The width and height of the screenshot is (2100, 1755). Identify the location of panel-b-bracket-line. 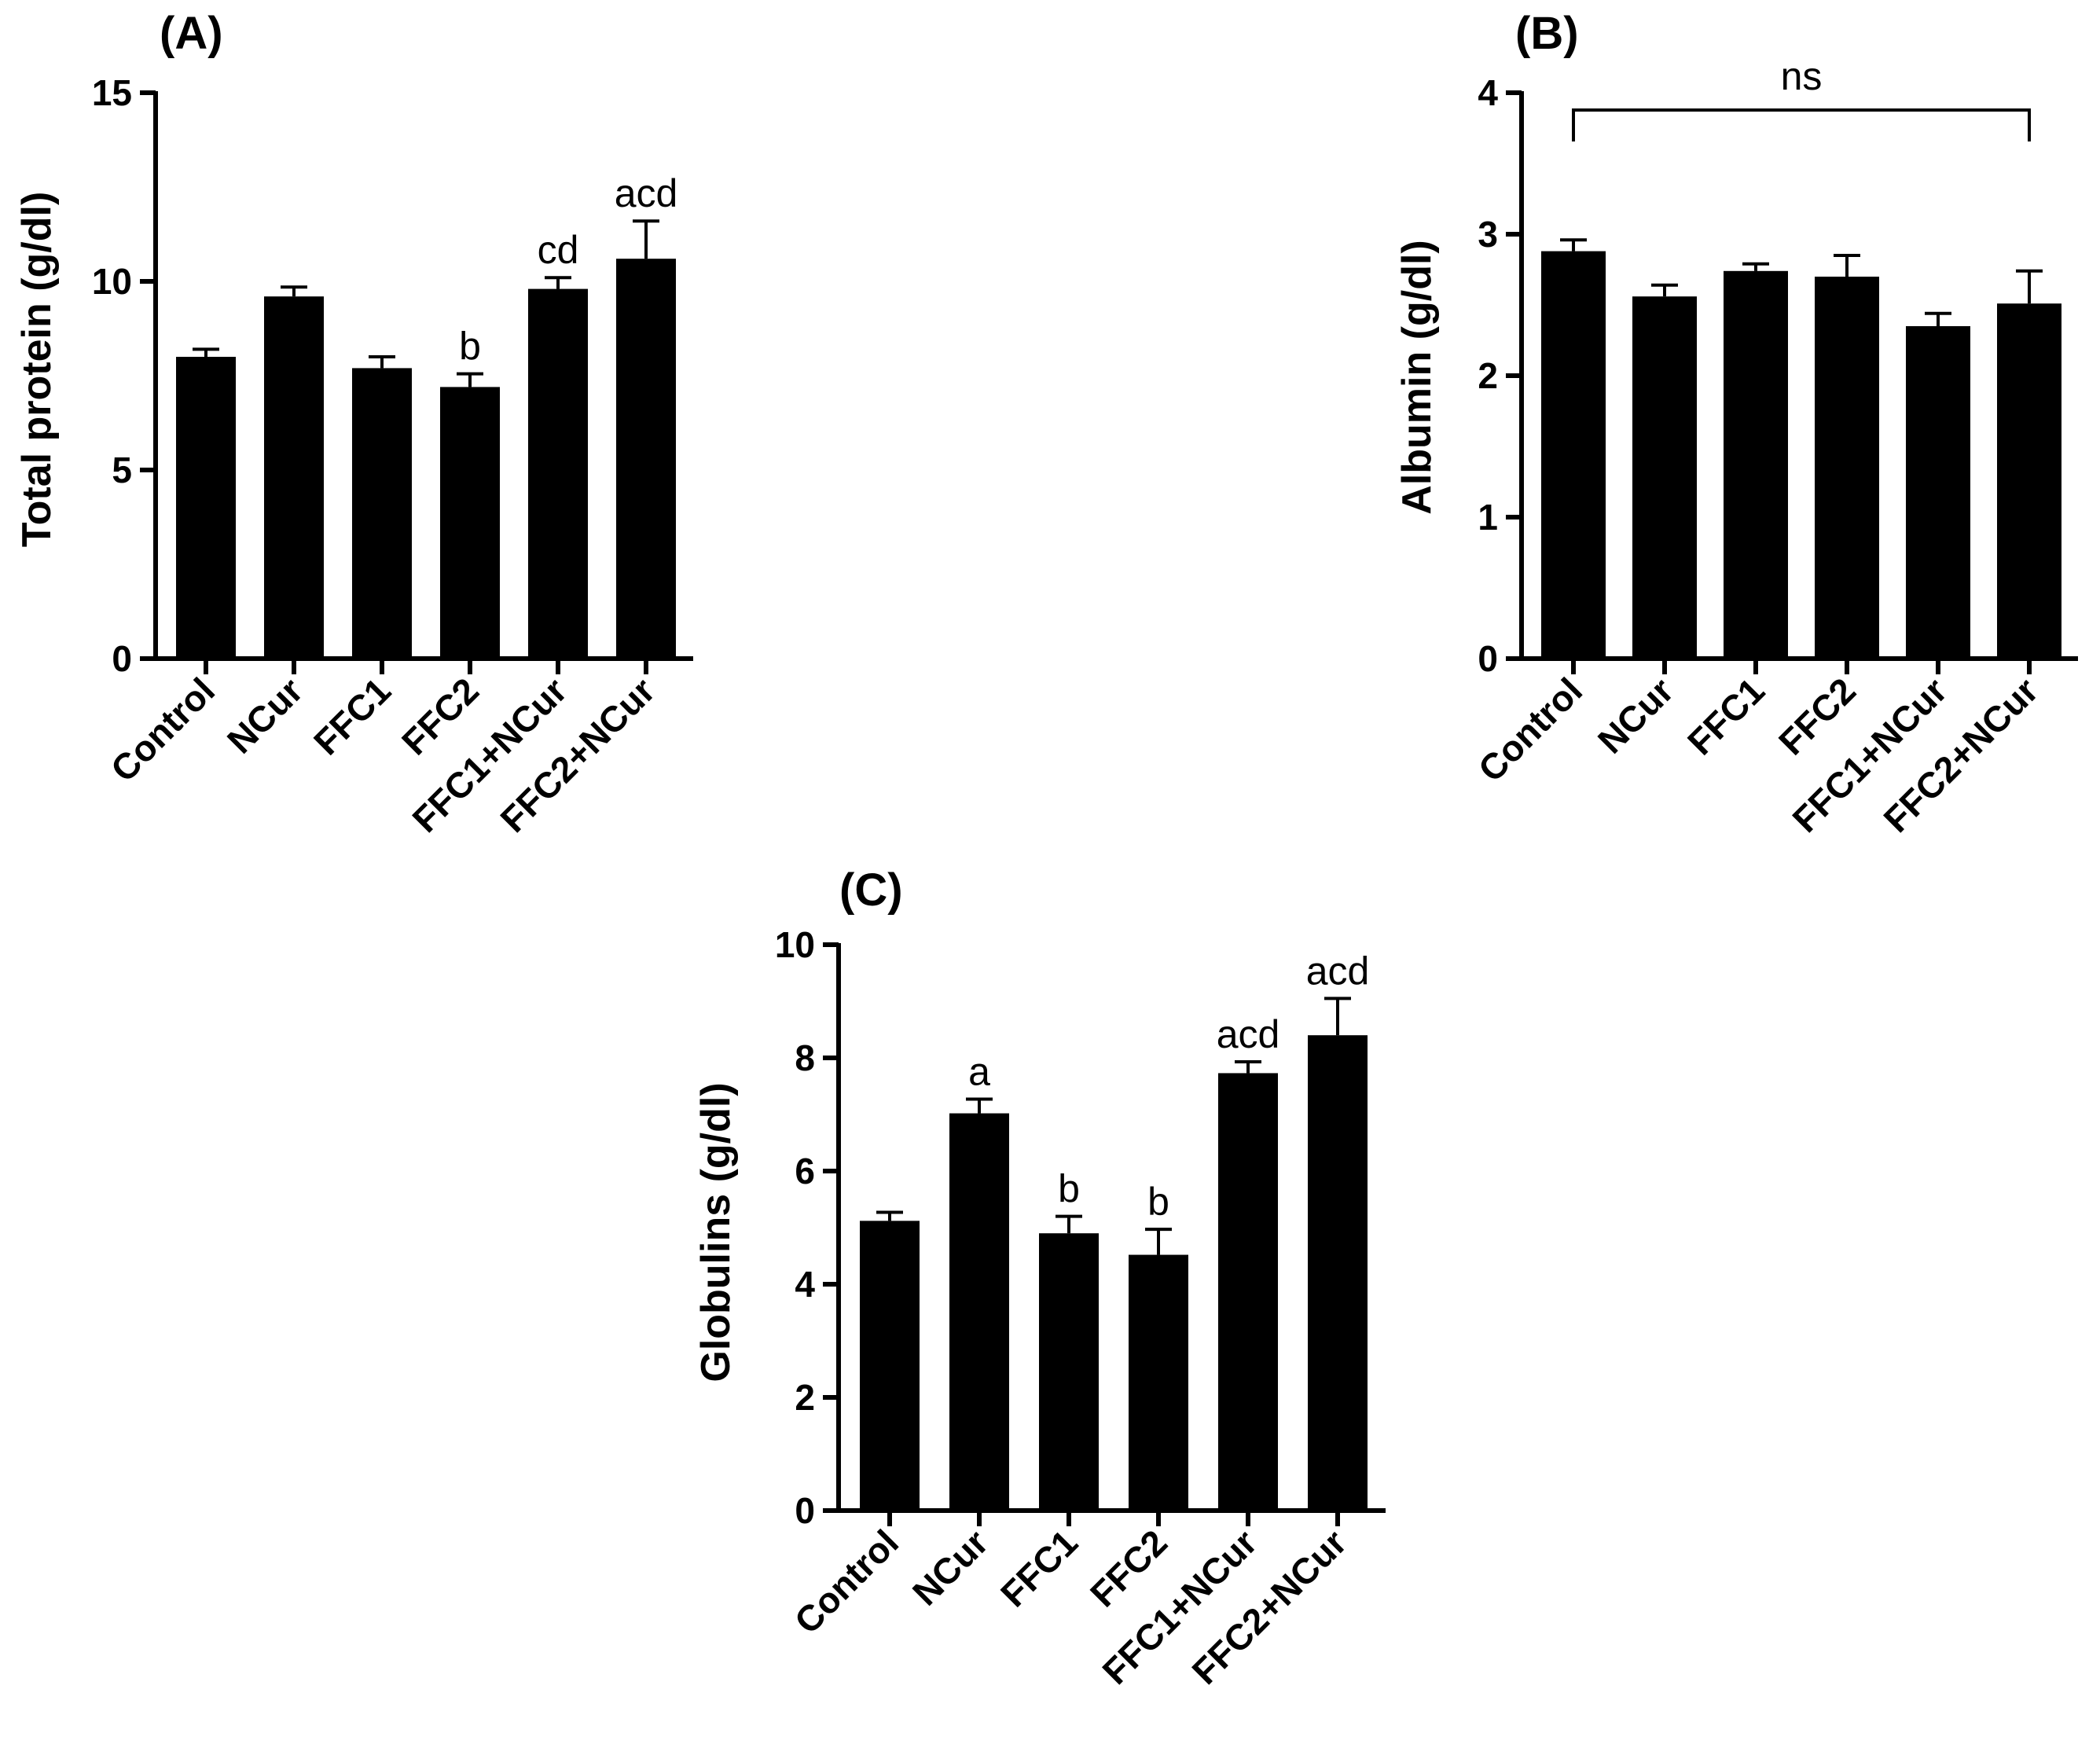
(1801, 125).